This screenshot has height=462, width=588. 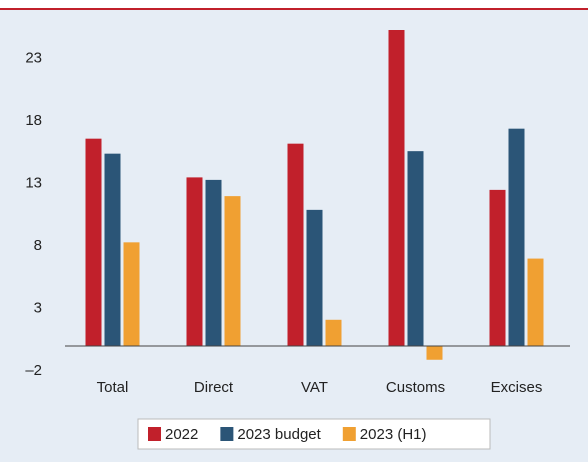 I want to click on x-tick-label: Total, so click(x=113, y=387).